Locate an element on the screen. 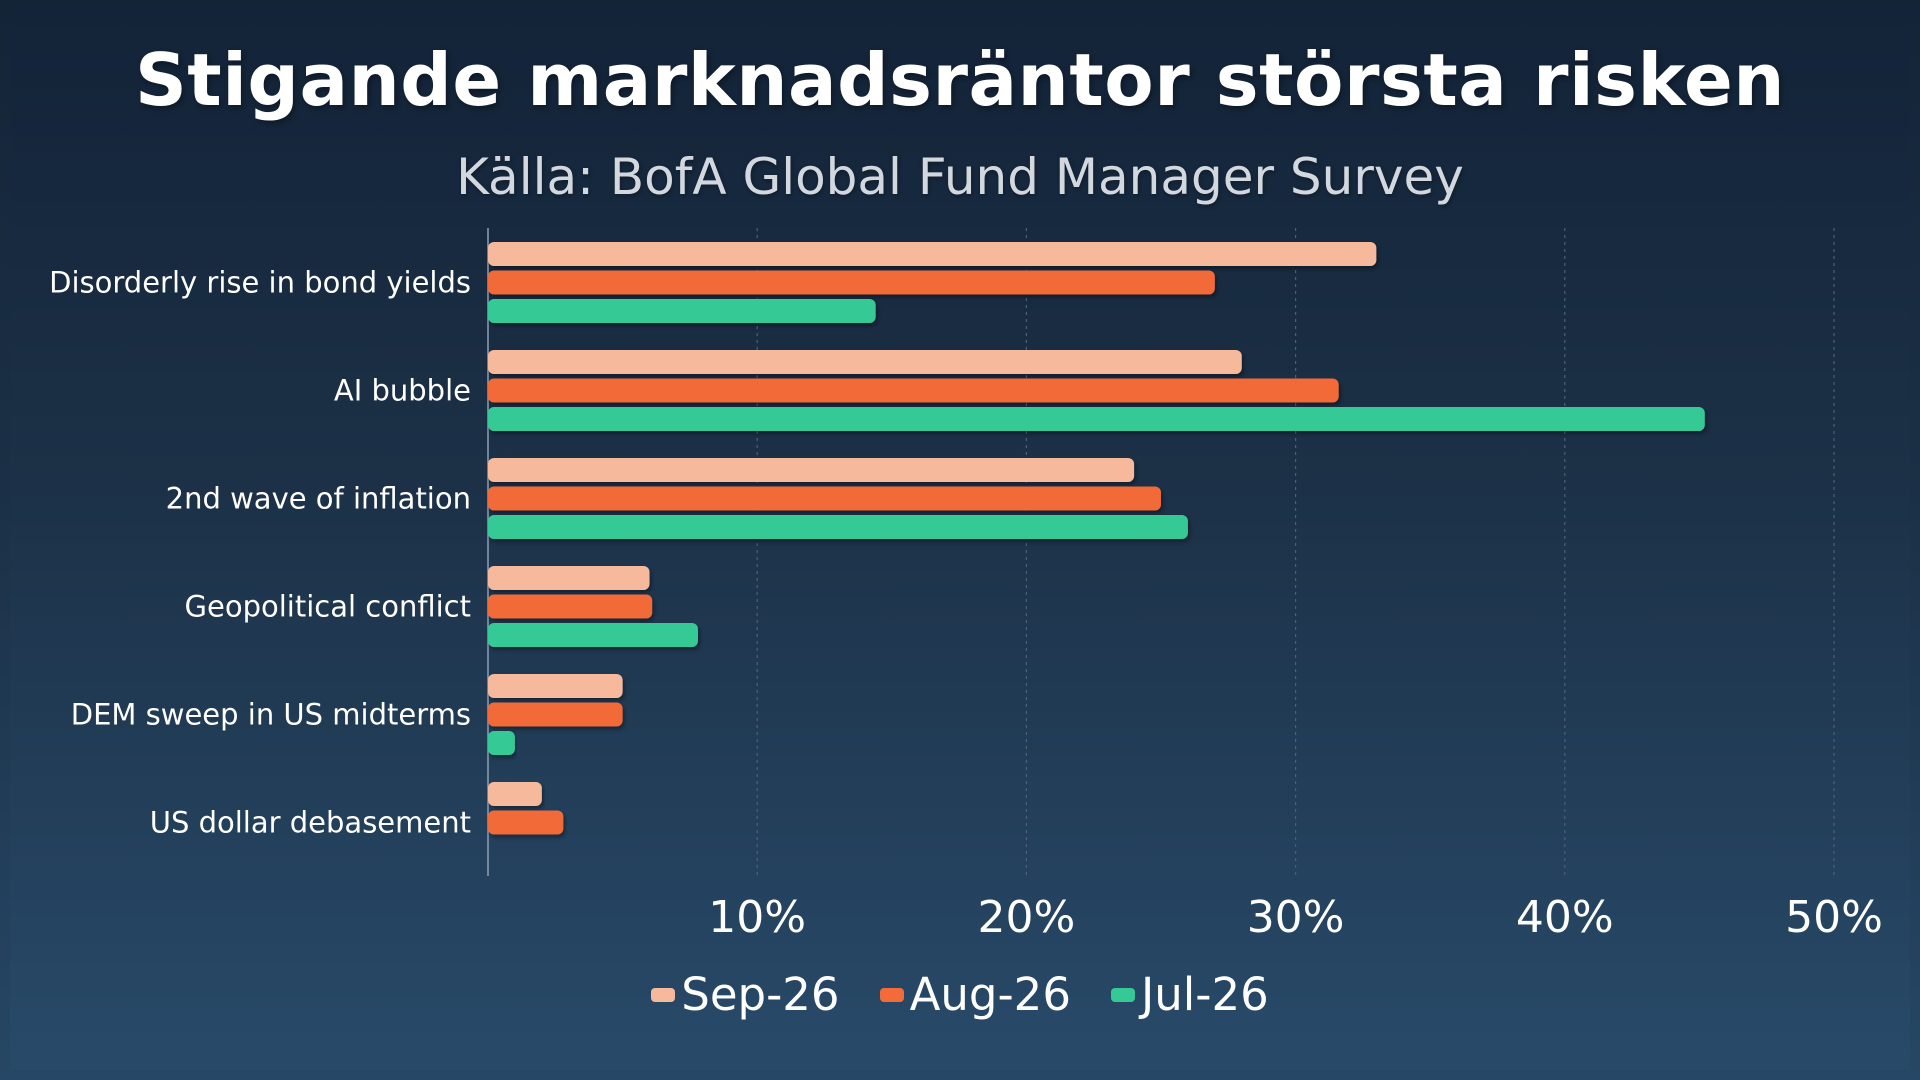  category-label: US dollar debasement is located at coordinates (310, 823).